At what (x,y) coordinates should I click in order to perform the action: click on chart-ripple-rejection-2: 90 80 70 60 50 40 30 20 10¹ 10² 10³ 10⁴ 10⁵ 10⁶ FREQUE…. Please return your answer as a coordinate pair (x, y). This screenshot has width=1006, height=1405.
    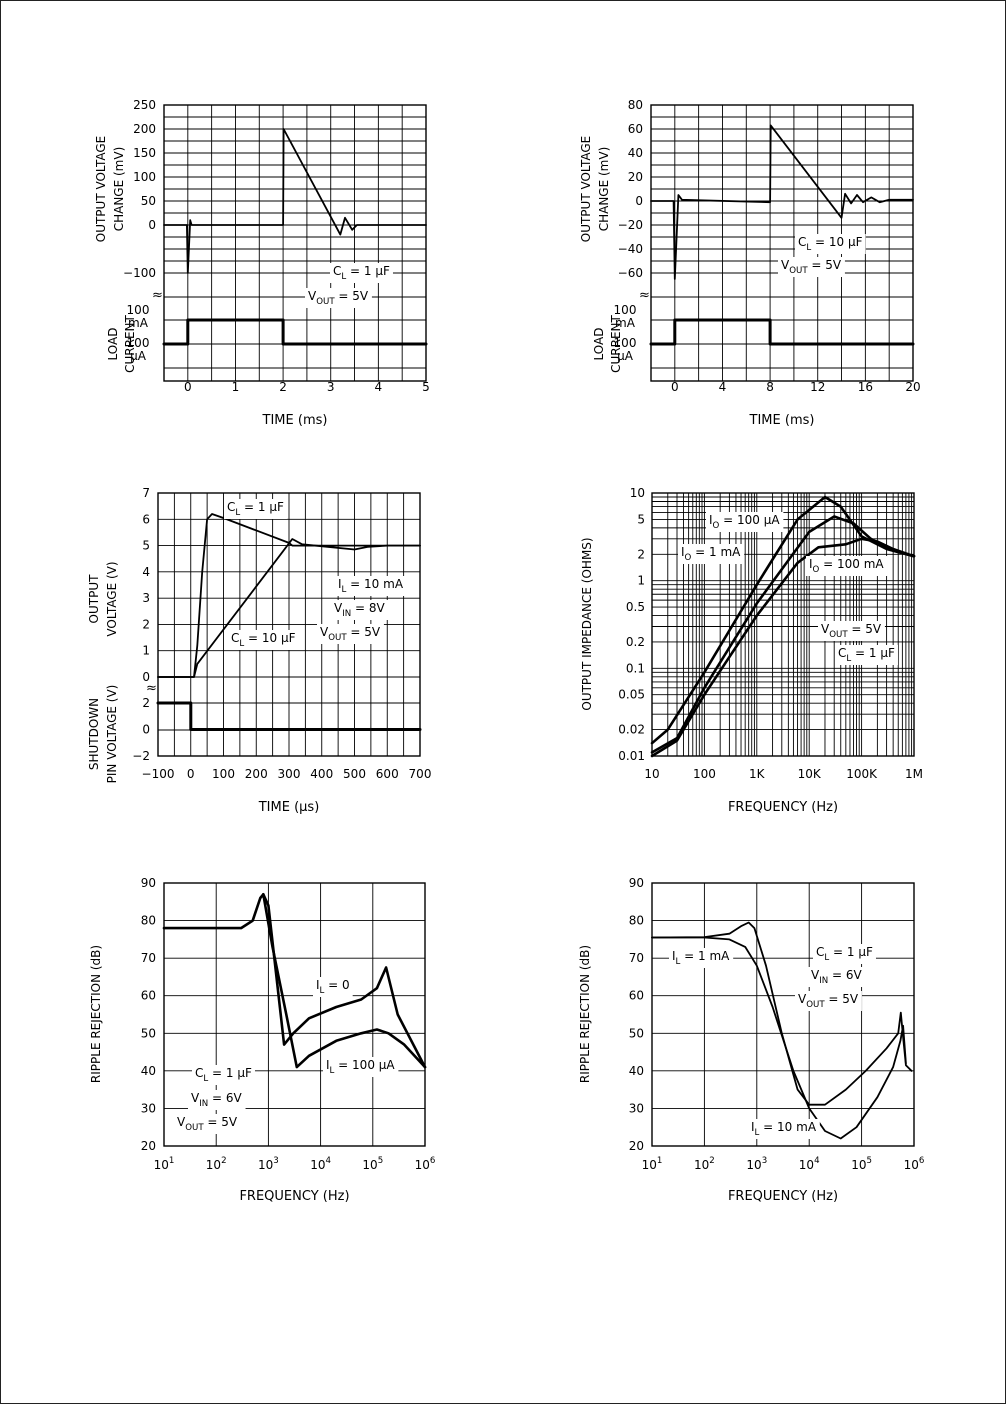
    Looking at the image, I should click on (751, 1040).